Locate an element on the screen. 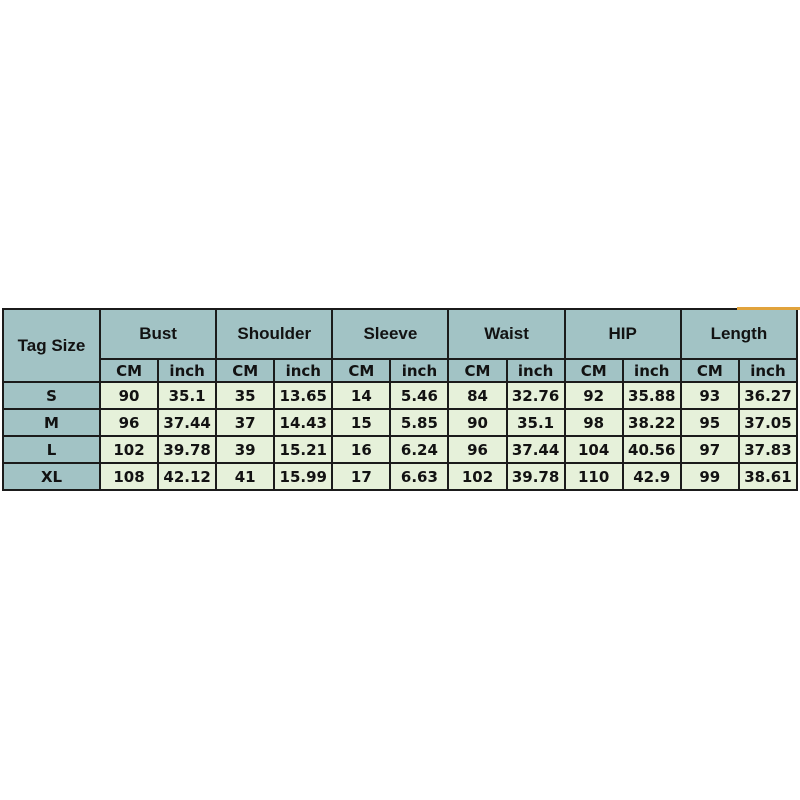  cell-bust-cm: 90 is located at coordinates (129, 395).